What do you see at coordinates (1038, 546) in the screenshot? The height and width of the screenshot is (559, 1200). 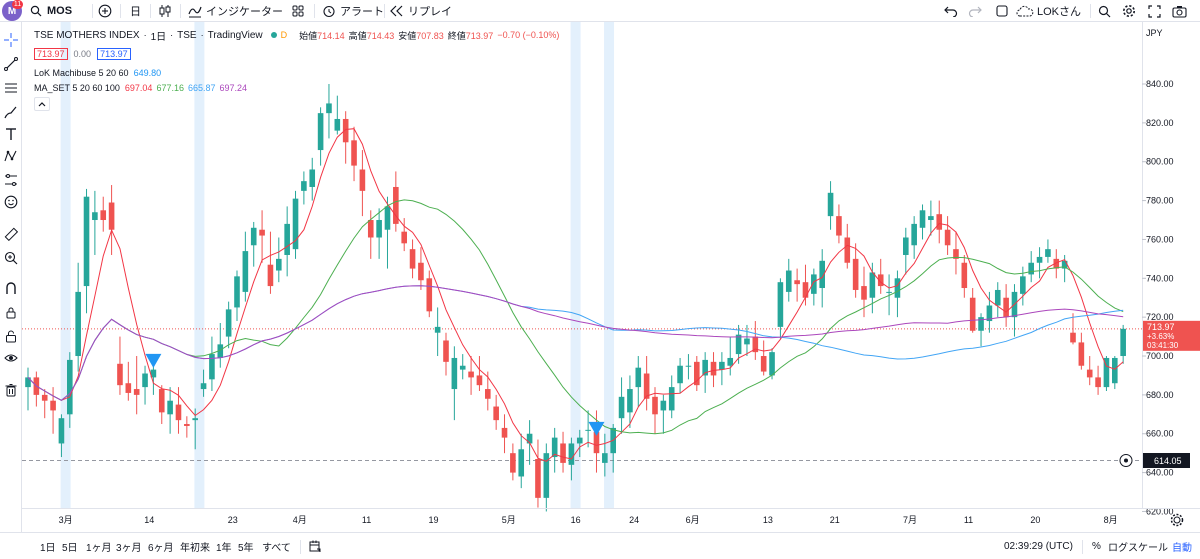 I see `timezone-clock: 02:39:29 (UTC)` at bounding box center [1038, 546].